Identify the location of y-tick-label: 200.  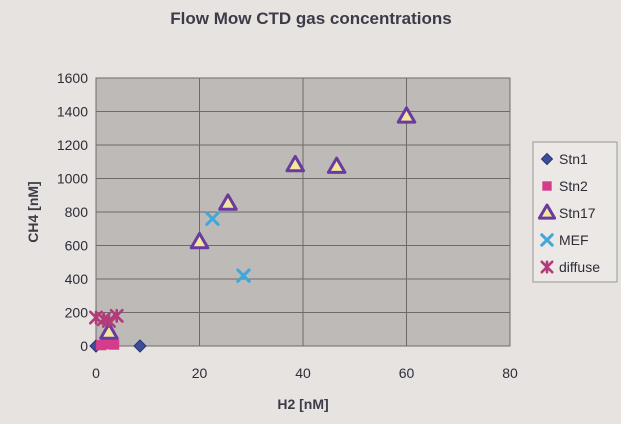
(77, 313).